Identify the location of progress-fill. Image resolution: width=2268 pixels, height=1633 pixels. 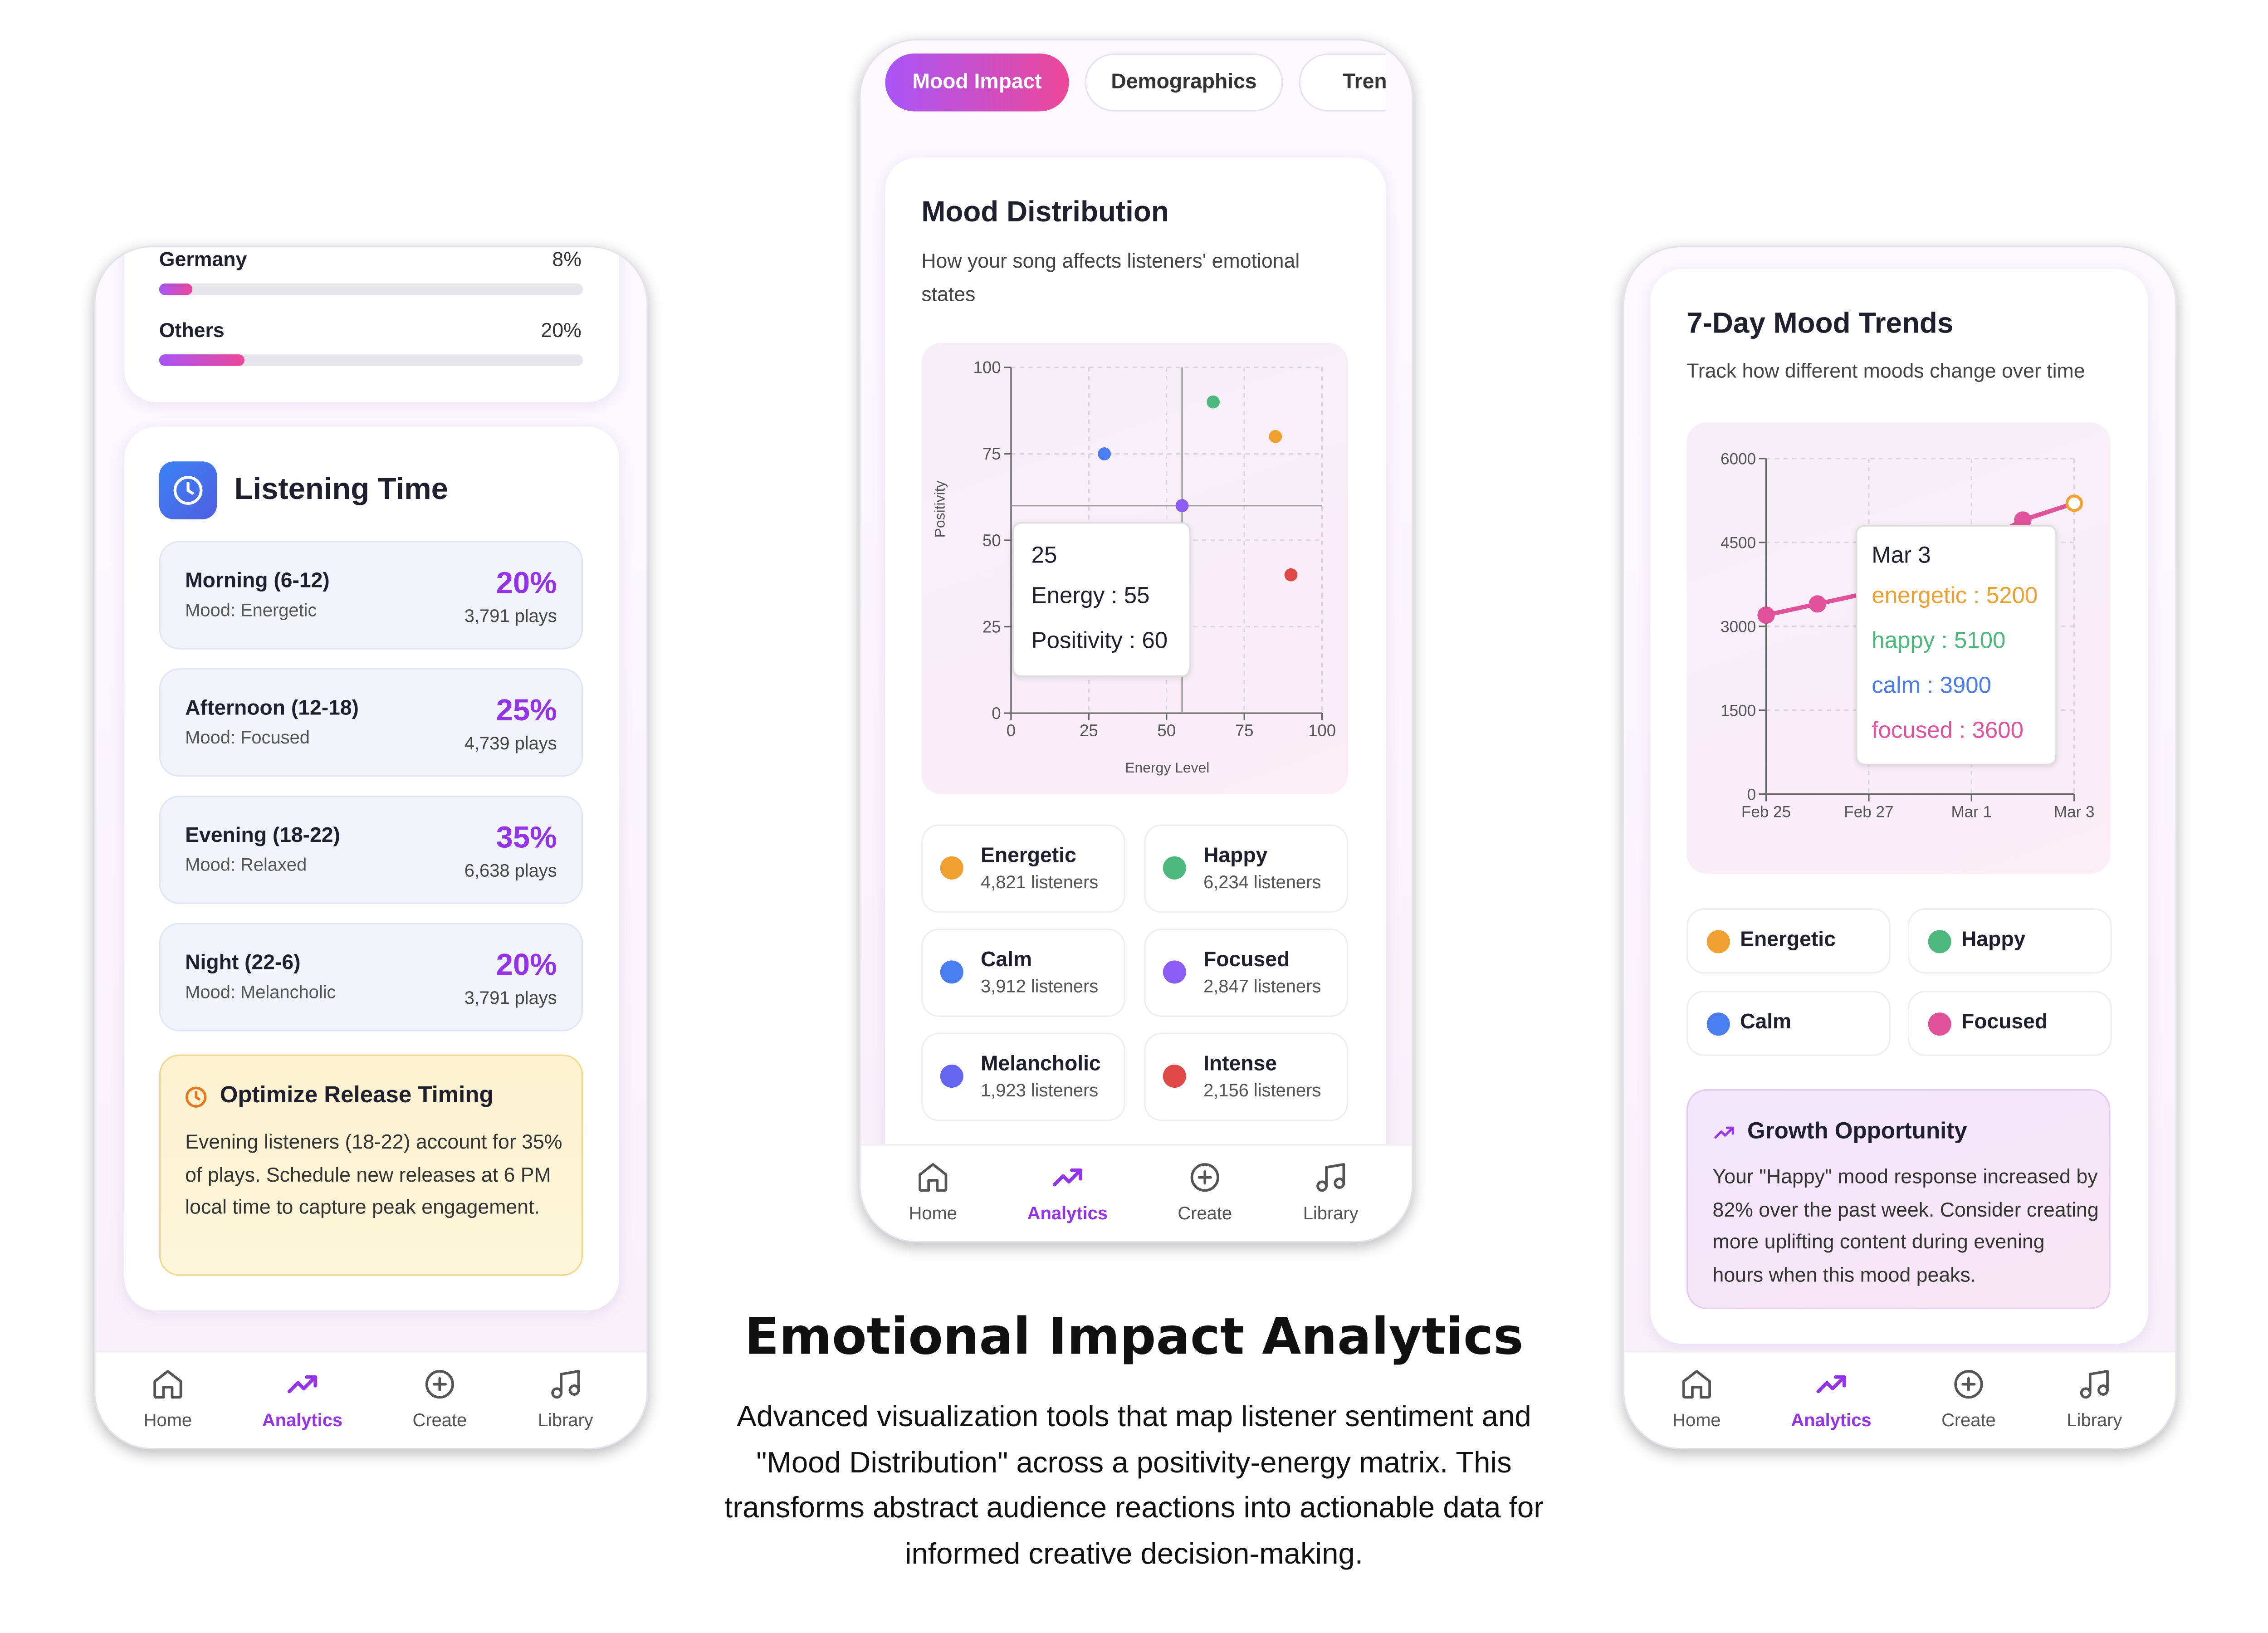
(176, 289).